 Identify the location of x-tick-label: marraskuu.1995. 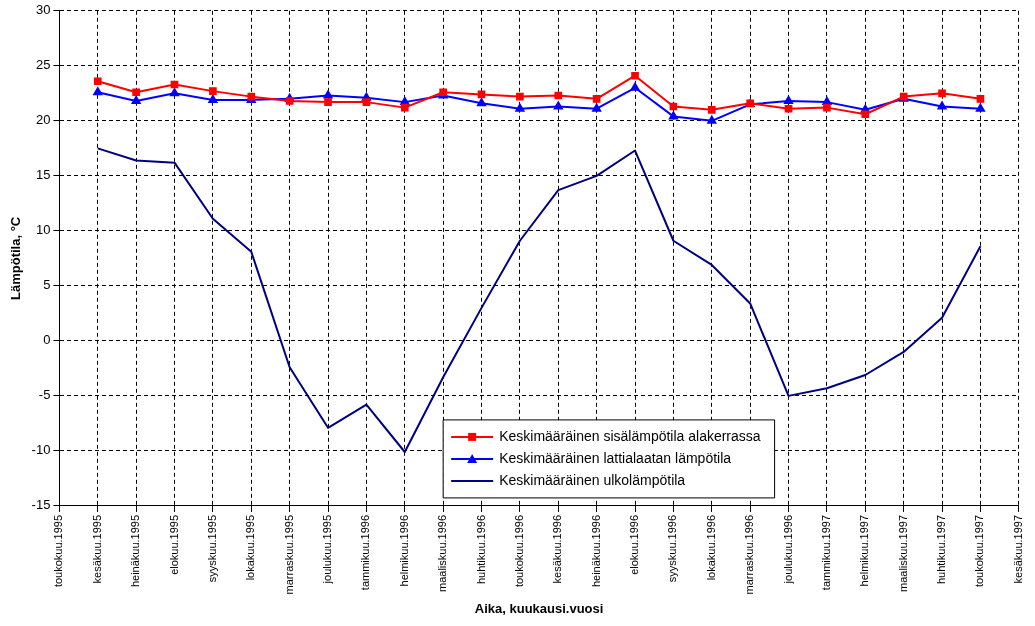
(288, 554).